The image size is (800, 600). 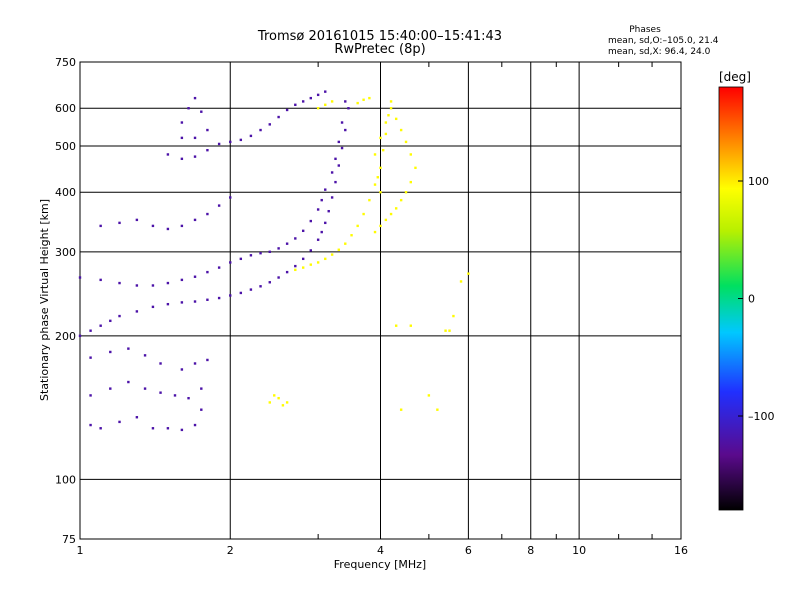 I want to click on x-tick-label: 10, so click(x=579, y=550).